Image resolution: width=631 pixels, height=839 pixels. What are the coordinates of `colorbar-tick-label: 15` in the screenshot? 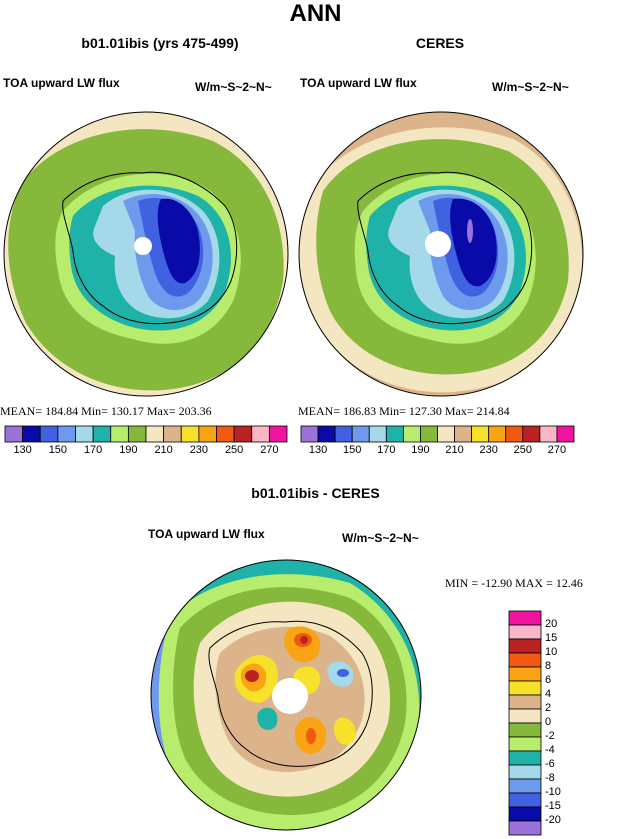 It's located at (551, 638).